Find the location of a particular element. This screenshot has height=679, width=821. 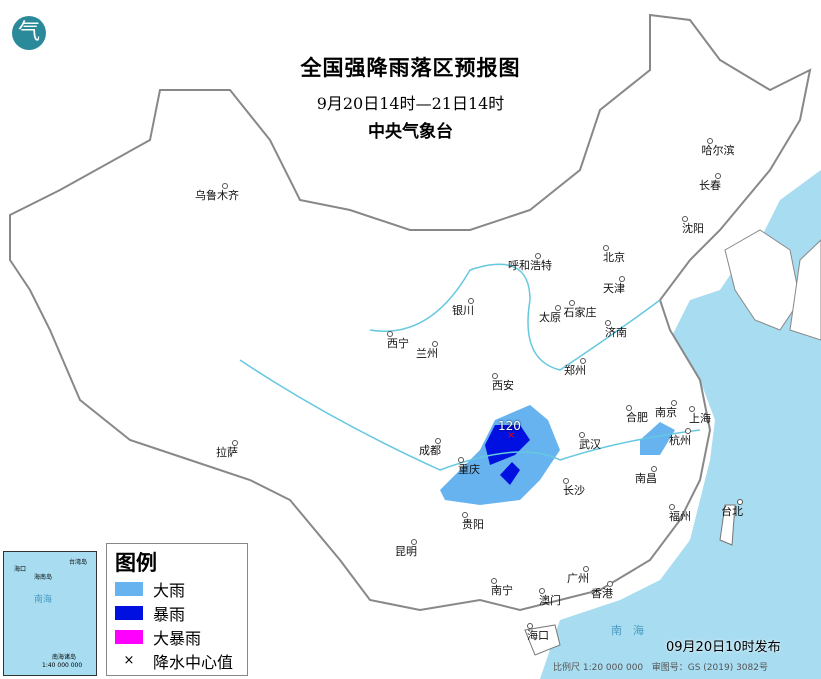

yangtze-river is located at coordinates (470, 415).